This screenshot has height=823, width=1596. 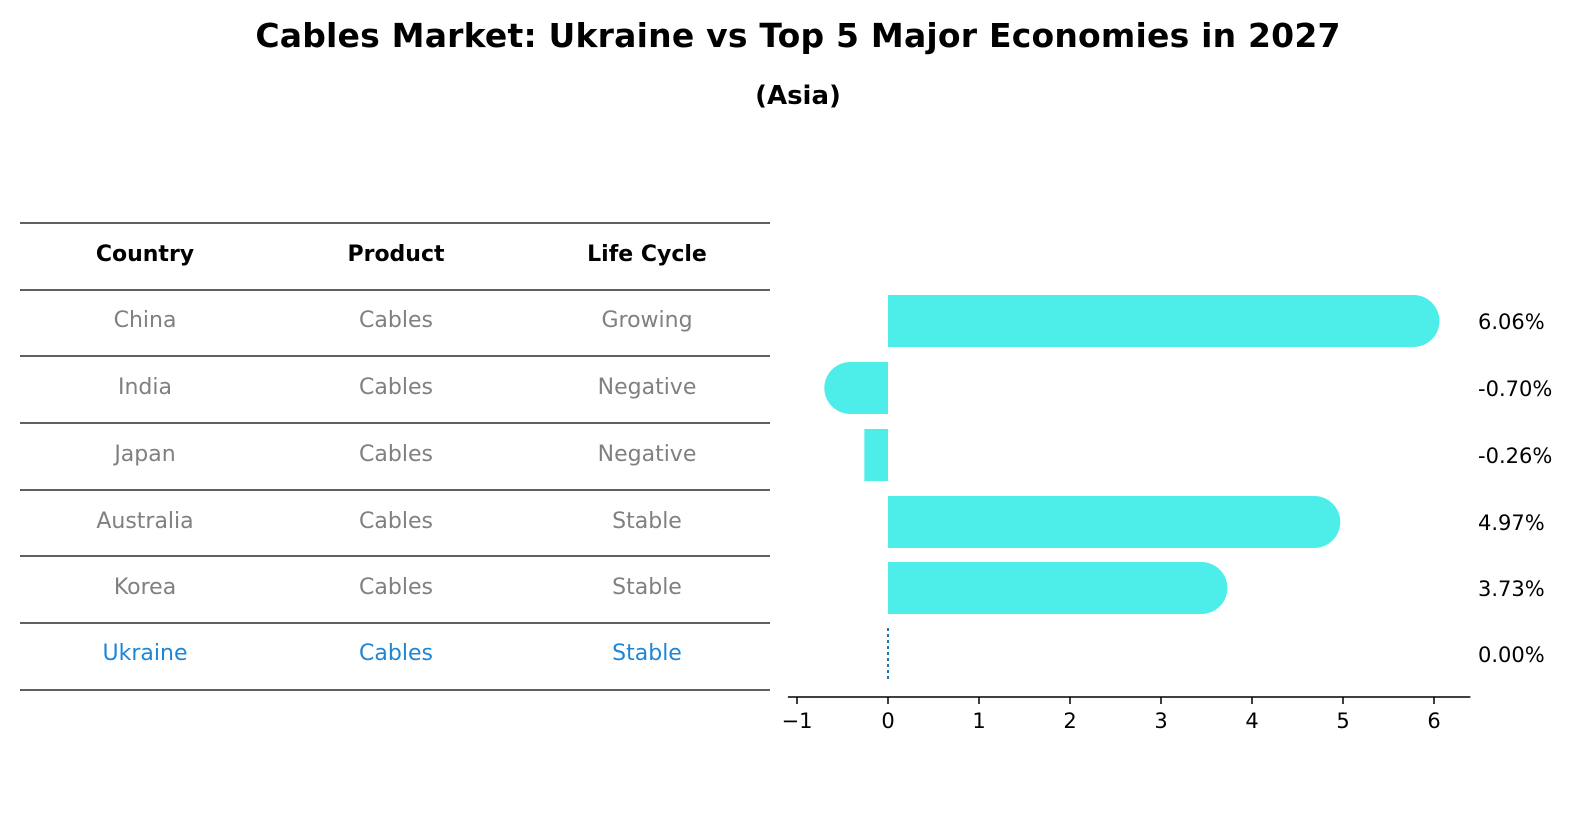 I want to click on x-tick-label: 6, so click(x=1433, y=721).